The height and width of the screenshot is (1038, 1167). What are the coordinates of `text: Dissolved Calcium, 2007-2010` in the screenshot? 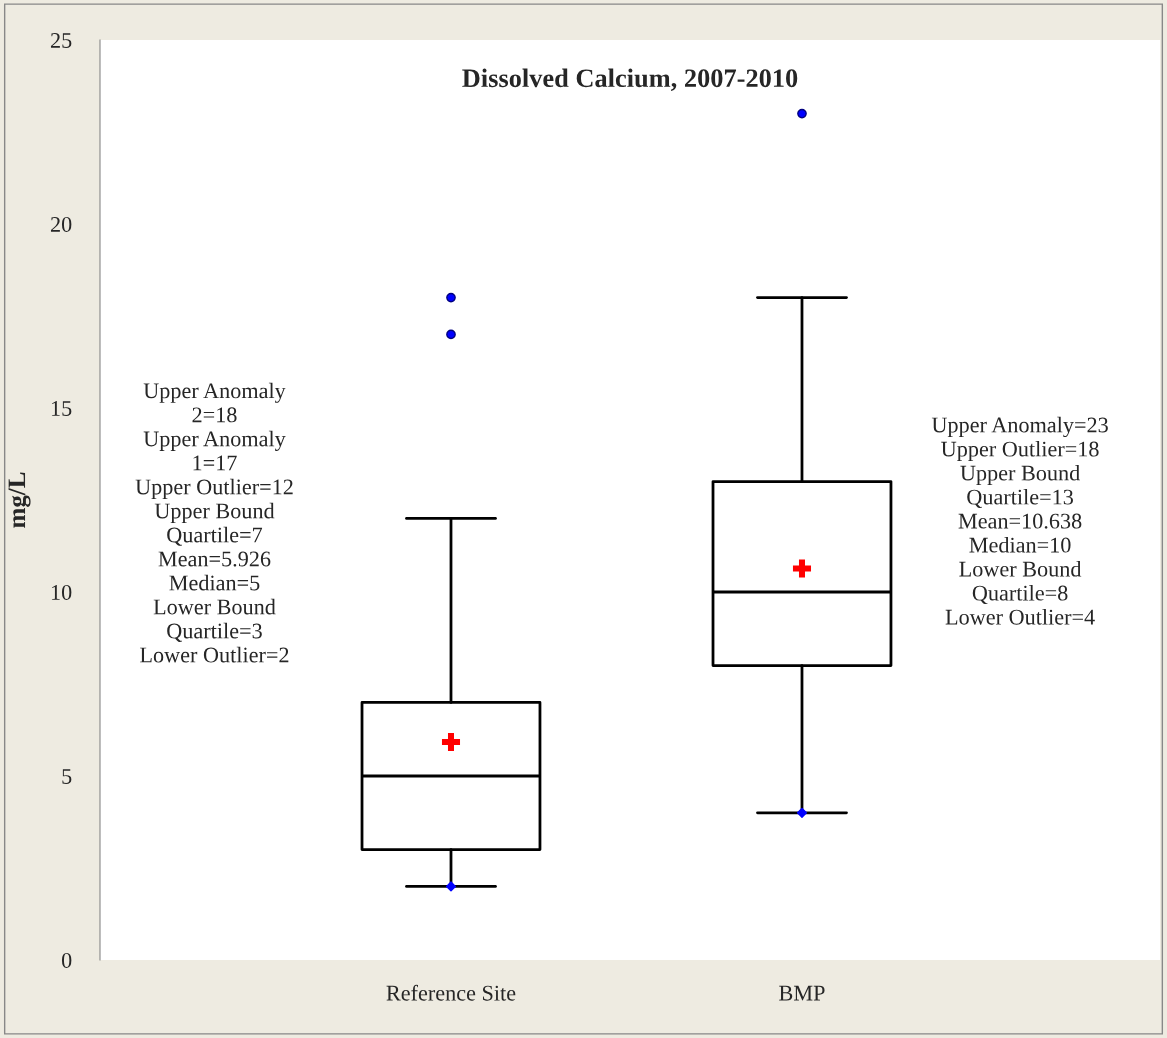 It's located at (630, 79).